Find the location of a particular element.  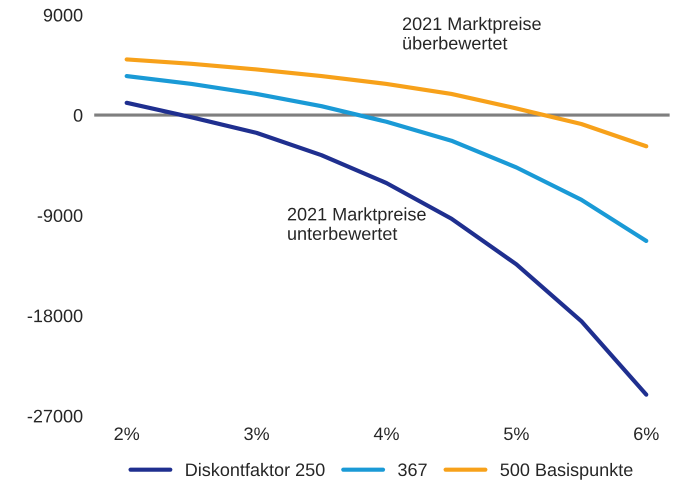

y-tick-label: 0 is located at coordinates (78, 115).